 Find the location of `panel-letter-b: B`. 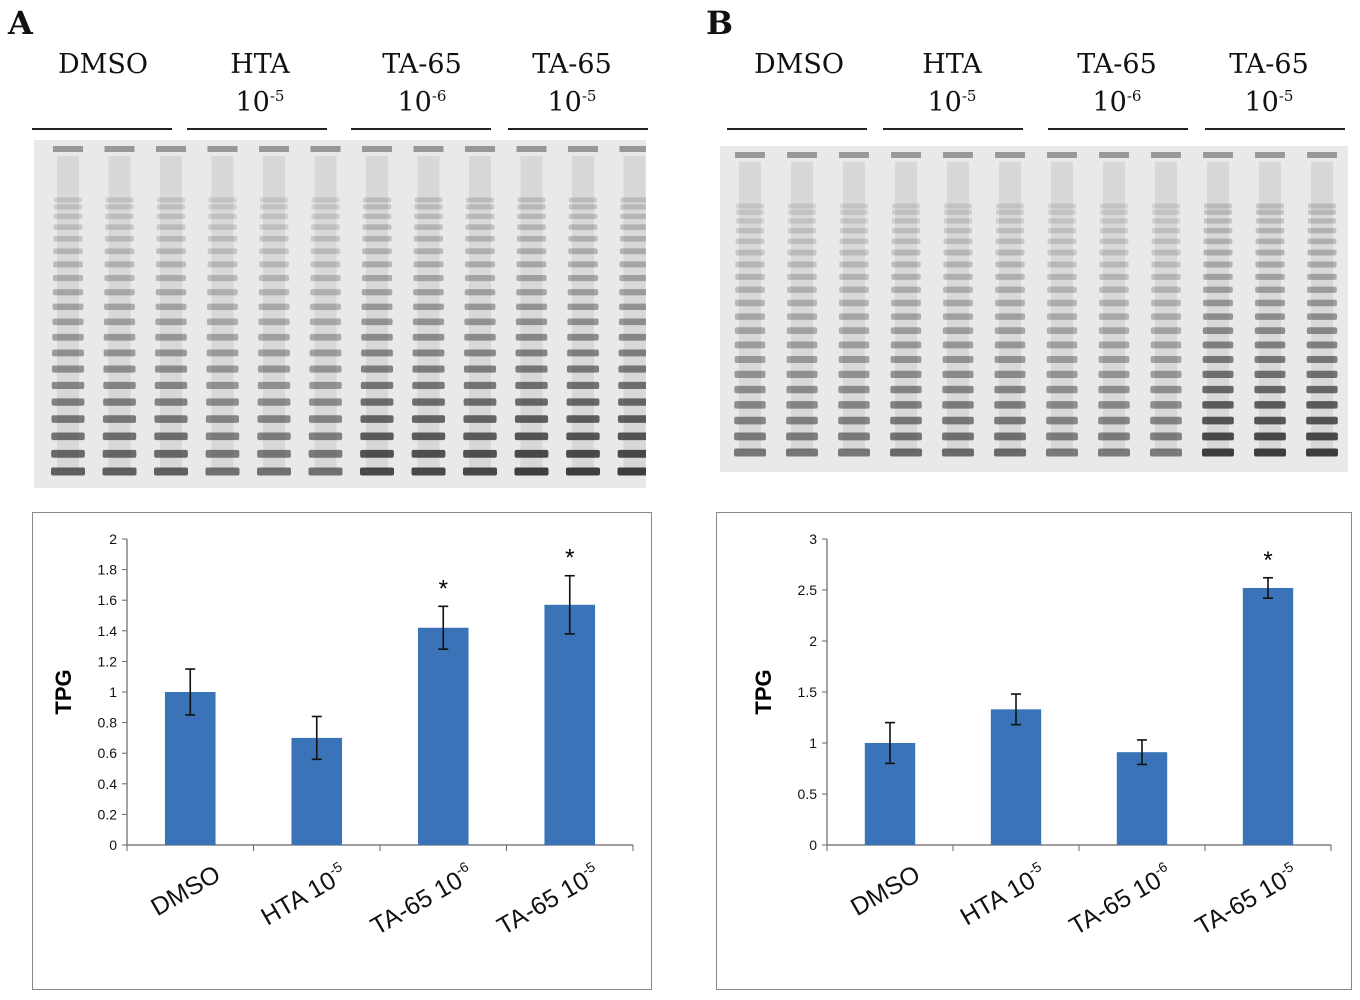

panel-letter-b: B is located at coordinates (720, 23).